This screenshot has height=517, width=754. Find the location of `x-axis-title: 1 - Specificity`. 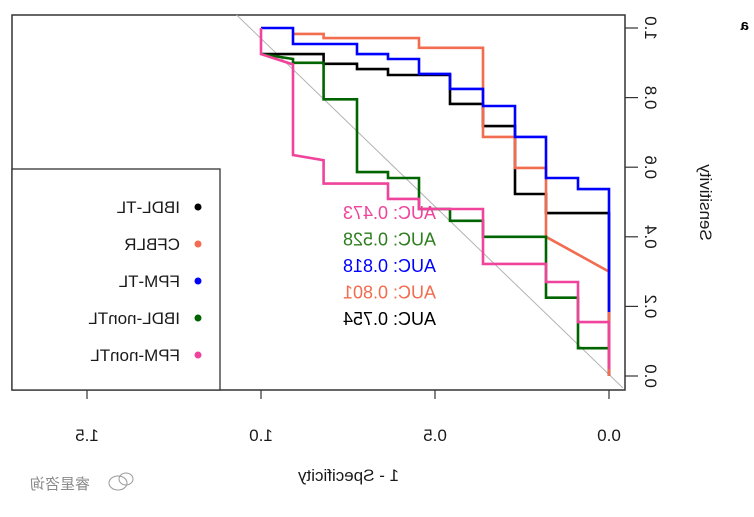

x-axis-title: 1 - Specificity is located at coordinates (348, 475).